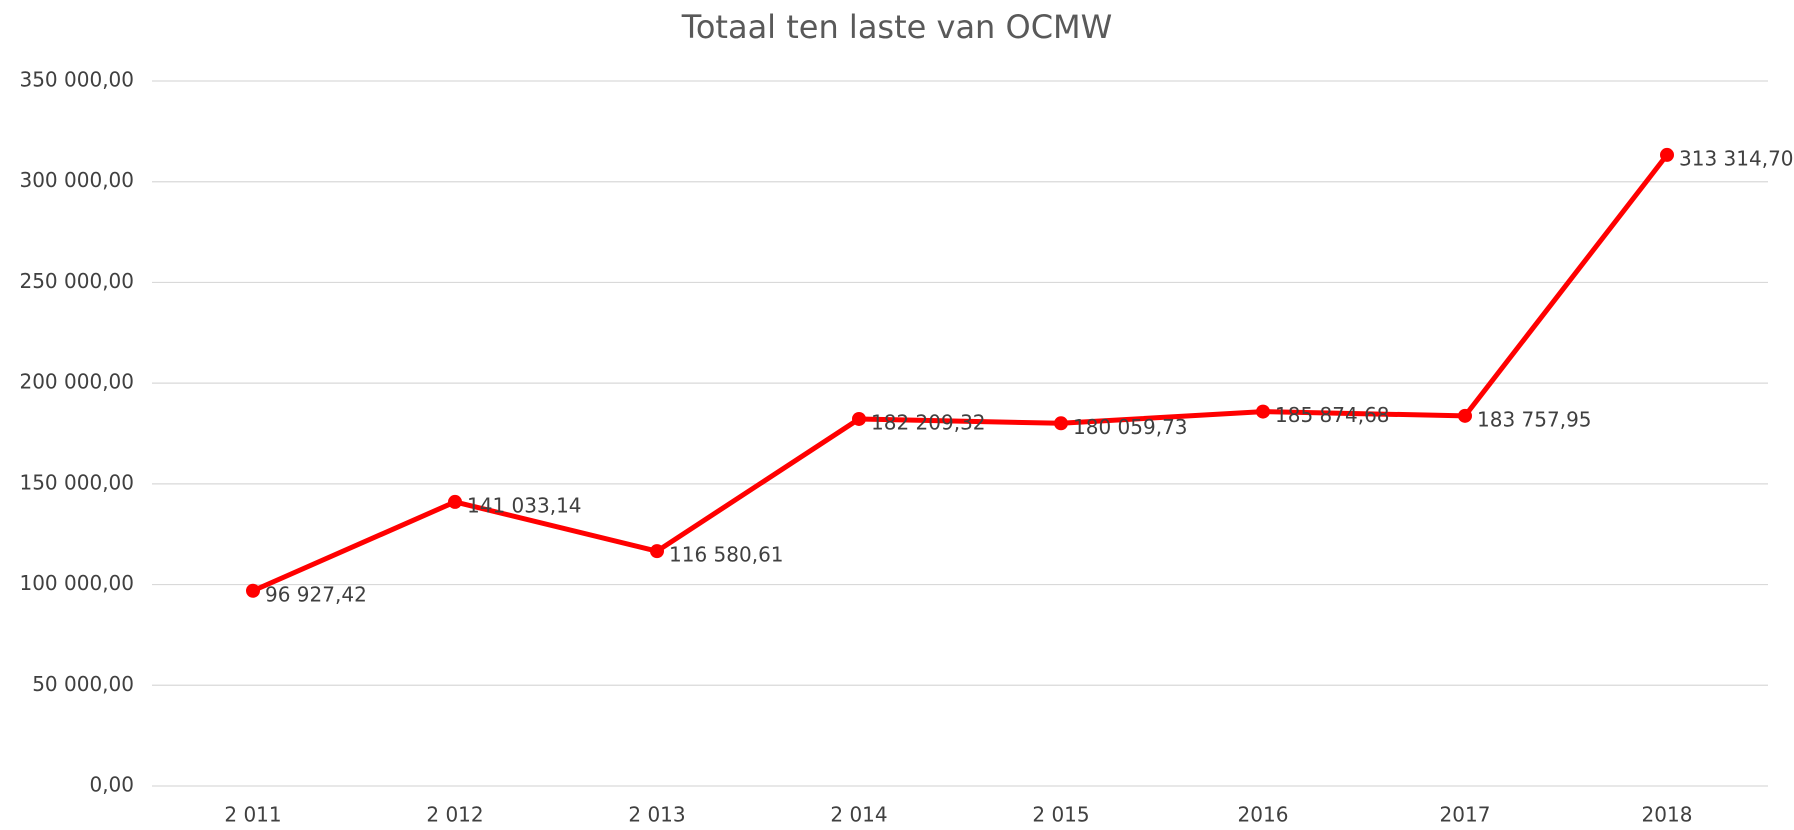  I want to click on y-tick-label: 50 000,00, so click(83, 684).